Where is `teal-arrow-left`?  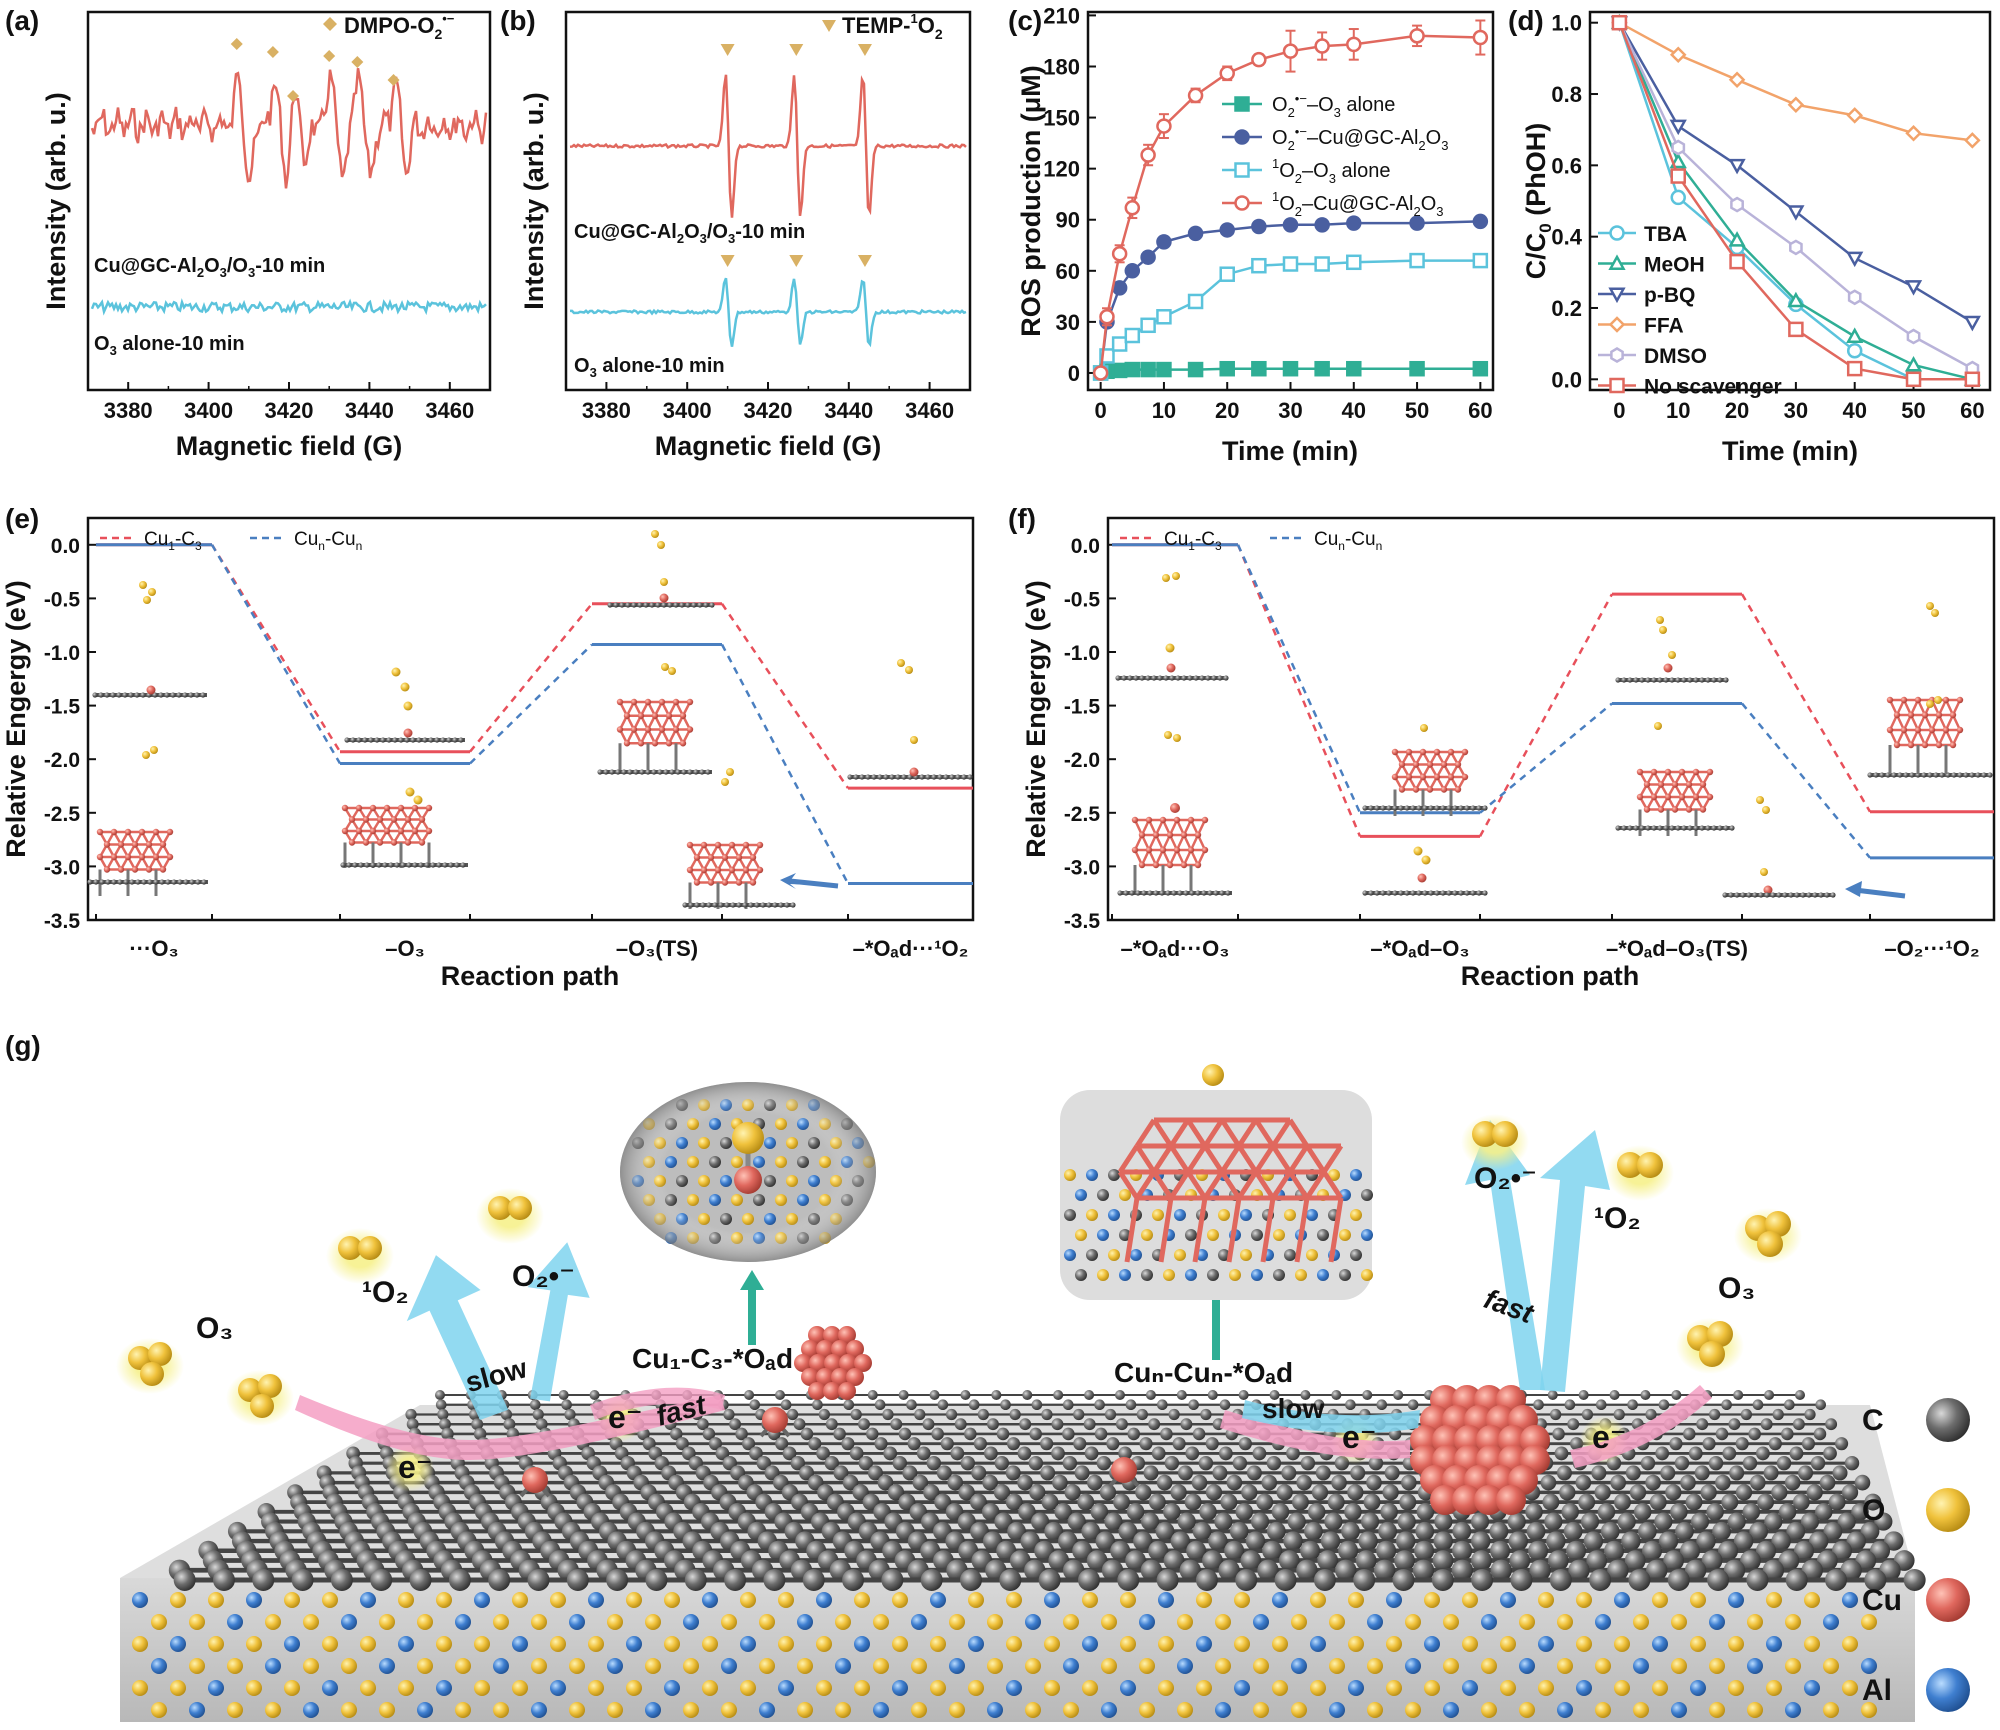
teal-arrow-left is located at coordinates (752, 1307).